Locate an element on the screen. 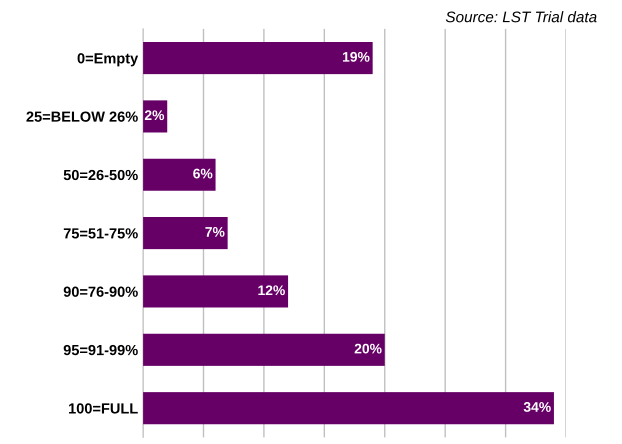 The width and height of the screenshot is (622, 444). data-label: 6% is located at coordinates (202, 173).